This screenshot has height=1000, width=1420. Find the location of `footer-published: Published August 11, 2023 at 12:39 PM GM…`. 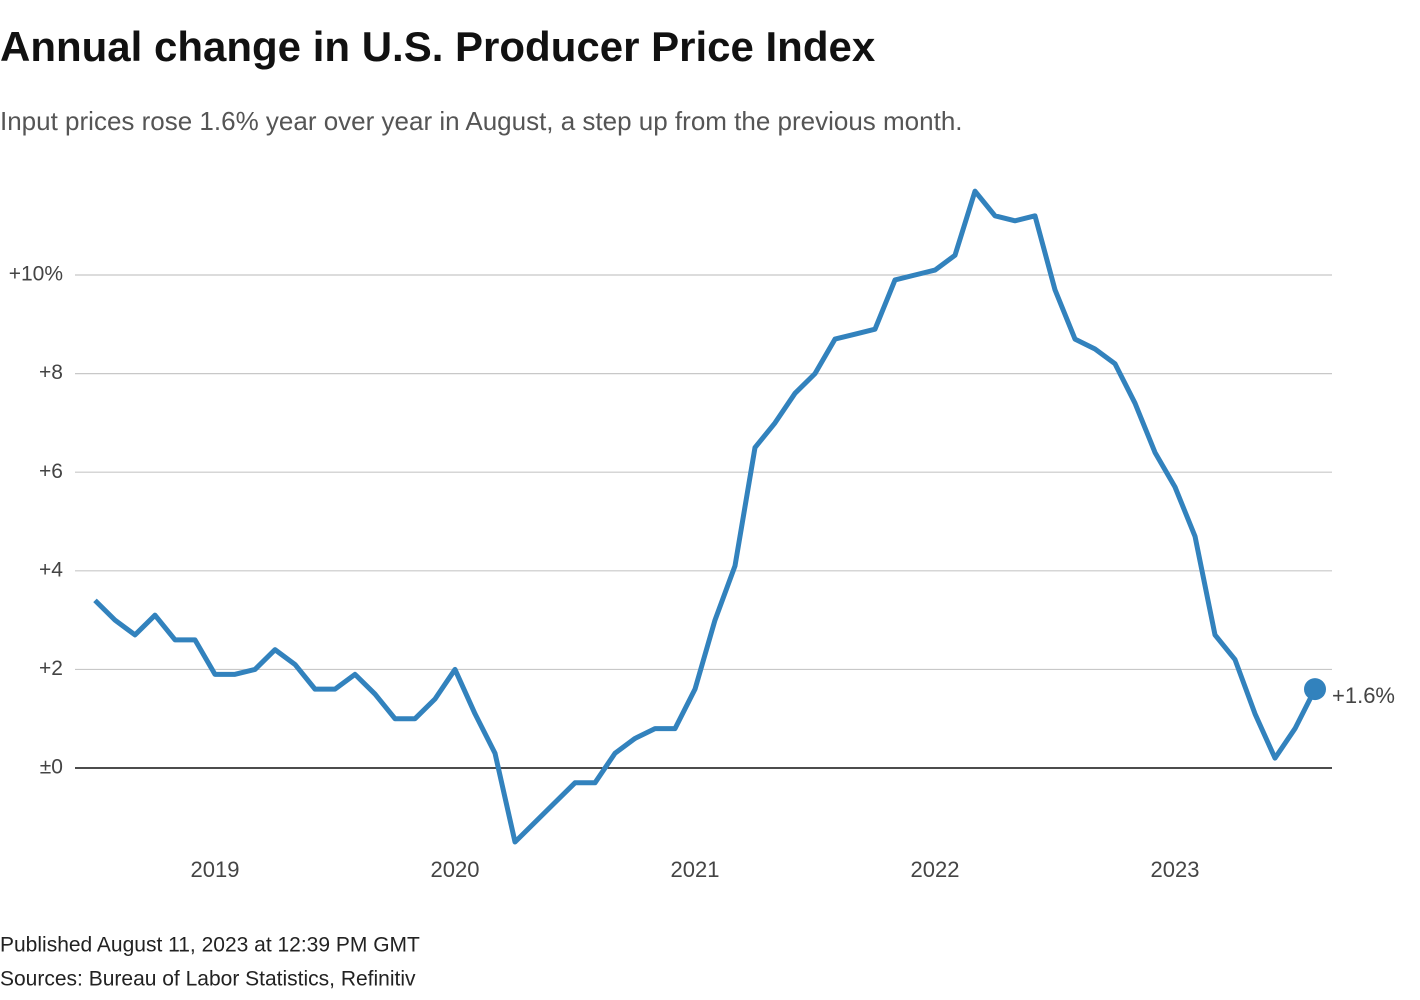

footer-published: Published August 11, 2023 at 12:39 PM GM… is located at coordinates (210, 945).